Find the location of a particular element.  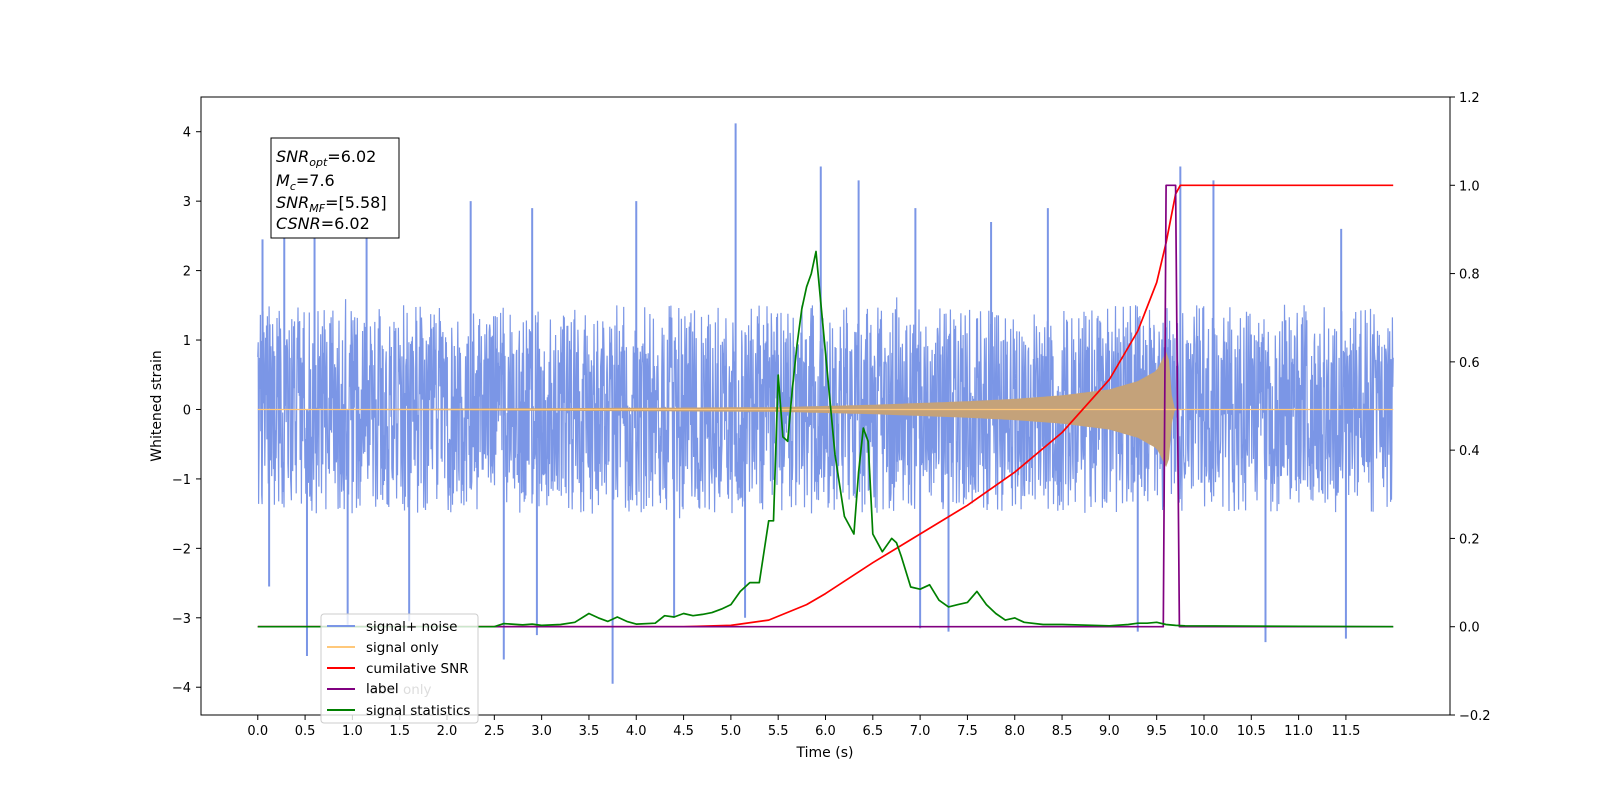

x-tick-label: 2.5 is located at coordinates (494, 731).